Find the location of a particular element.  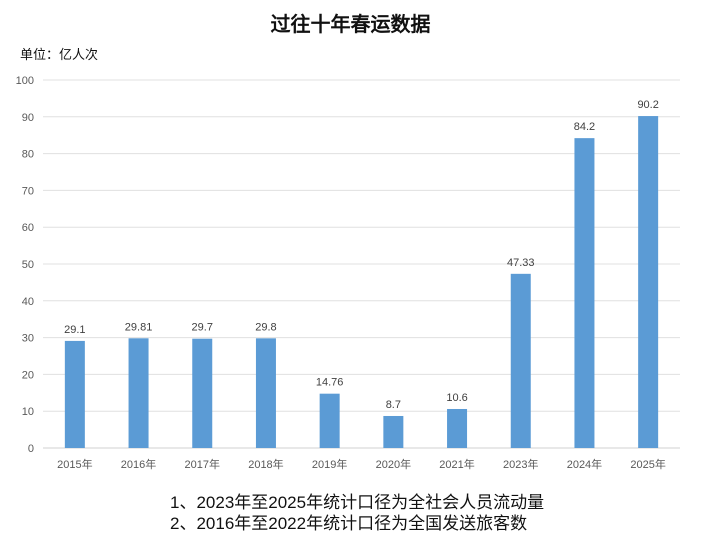

note-1: 1、2023年至2025年统计口径为全社会人员流动量 is located at coordinates (357, 502).